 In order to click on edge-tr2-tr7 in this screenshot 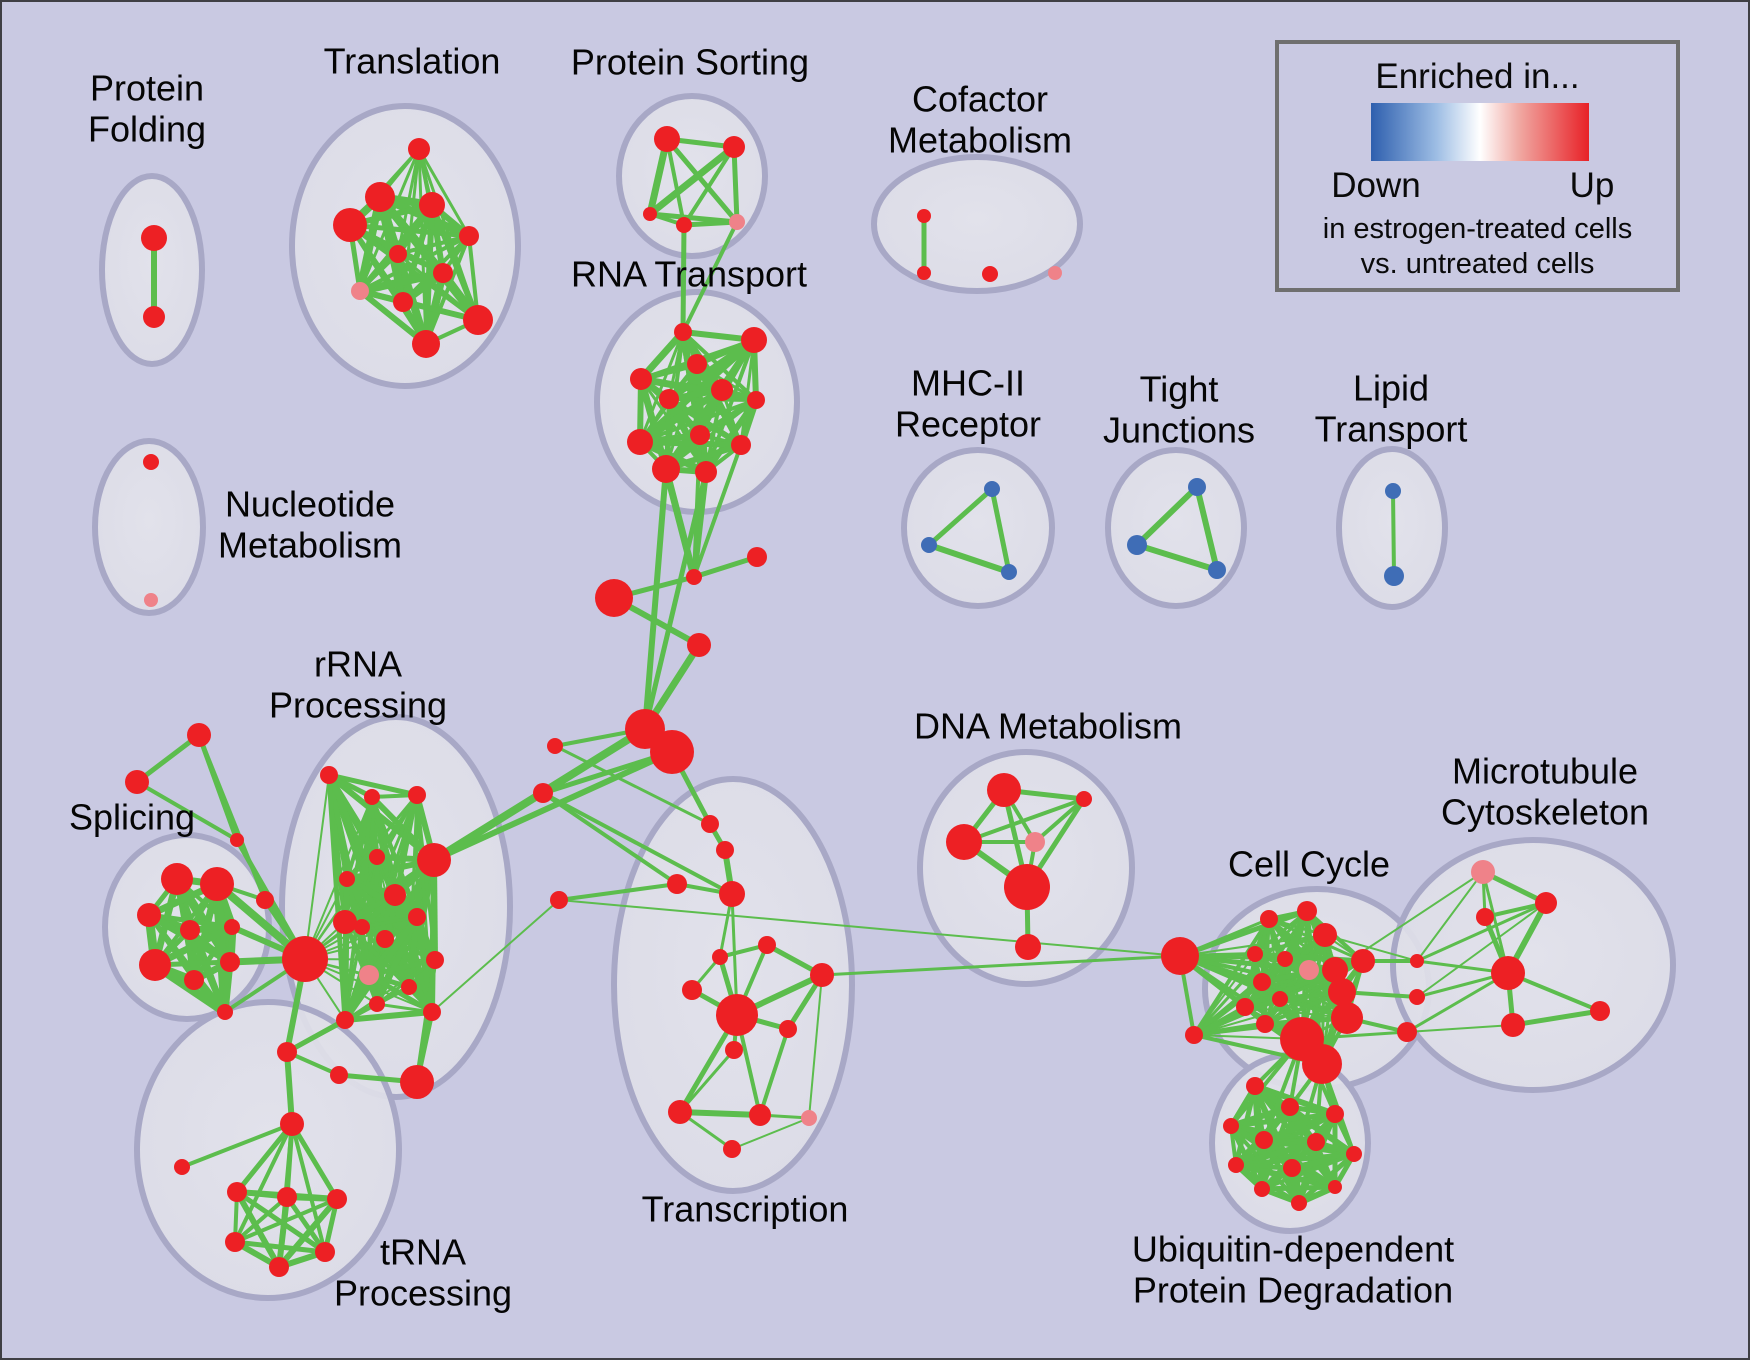, I will do `click(263, 1183)`.